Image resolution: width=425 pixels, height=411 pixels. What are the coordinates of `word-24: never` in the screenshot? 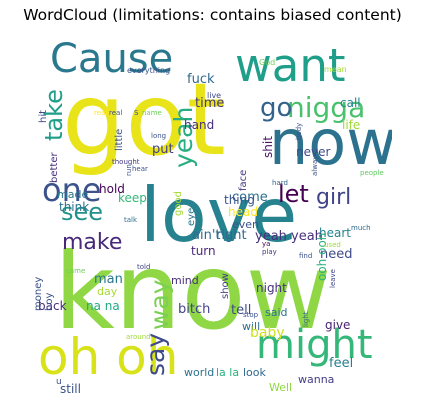 It's located at (313, 152).